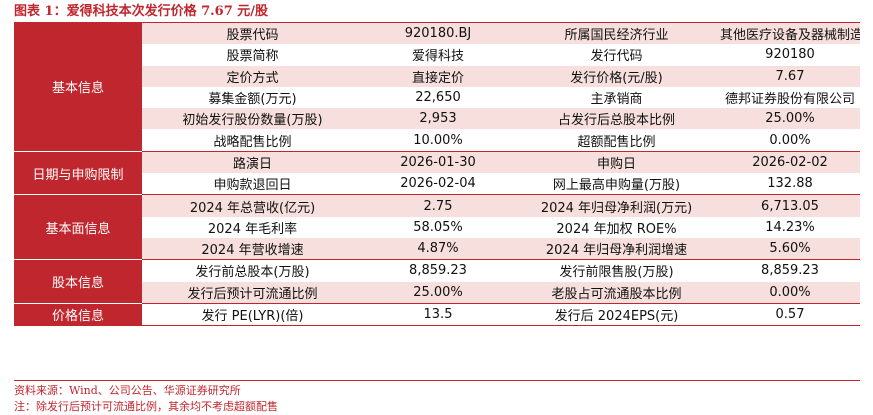 This screenshot has height=415, width=873. What do you see at coordinates (78, 315) in the screenshot?
I see `category-label: 价格信息` at bounding box center [78, 315].